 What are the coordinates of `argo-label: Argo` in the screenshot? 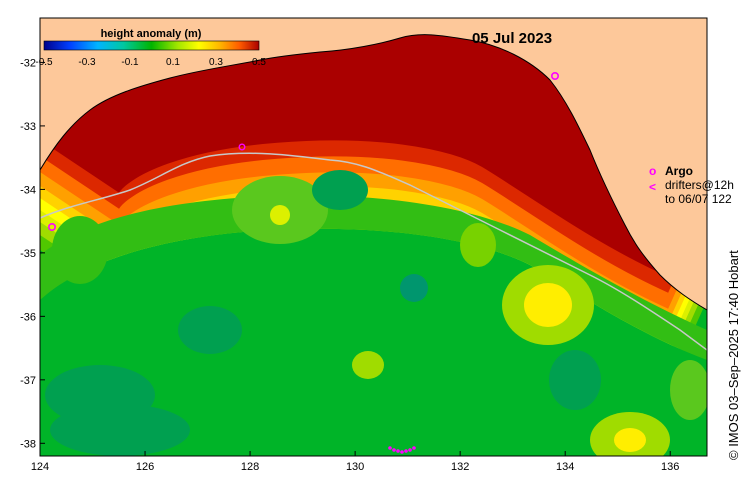 It's located at (679, 171).